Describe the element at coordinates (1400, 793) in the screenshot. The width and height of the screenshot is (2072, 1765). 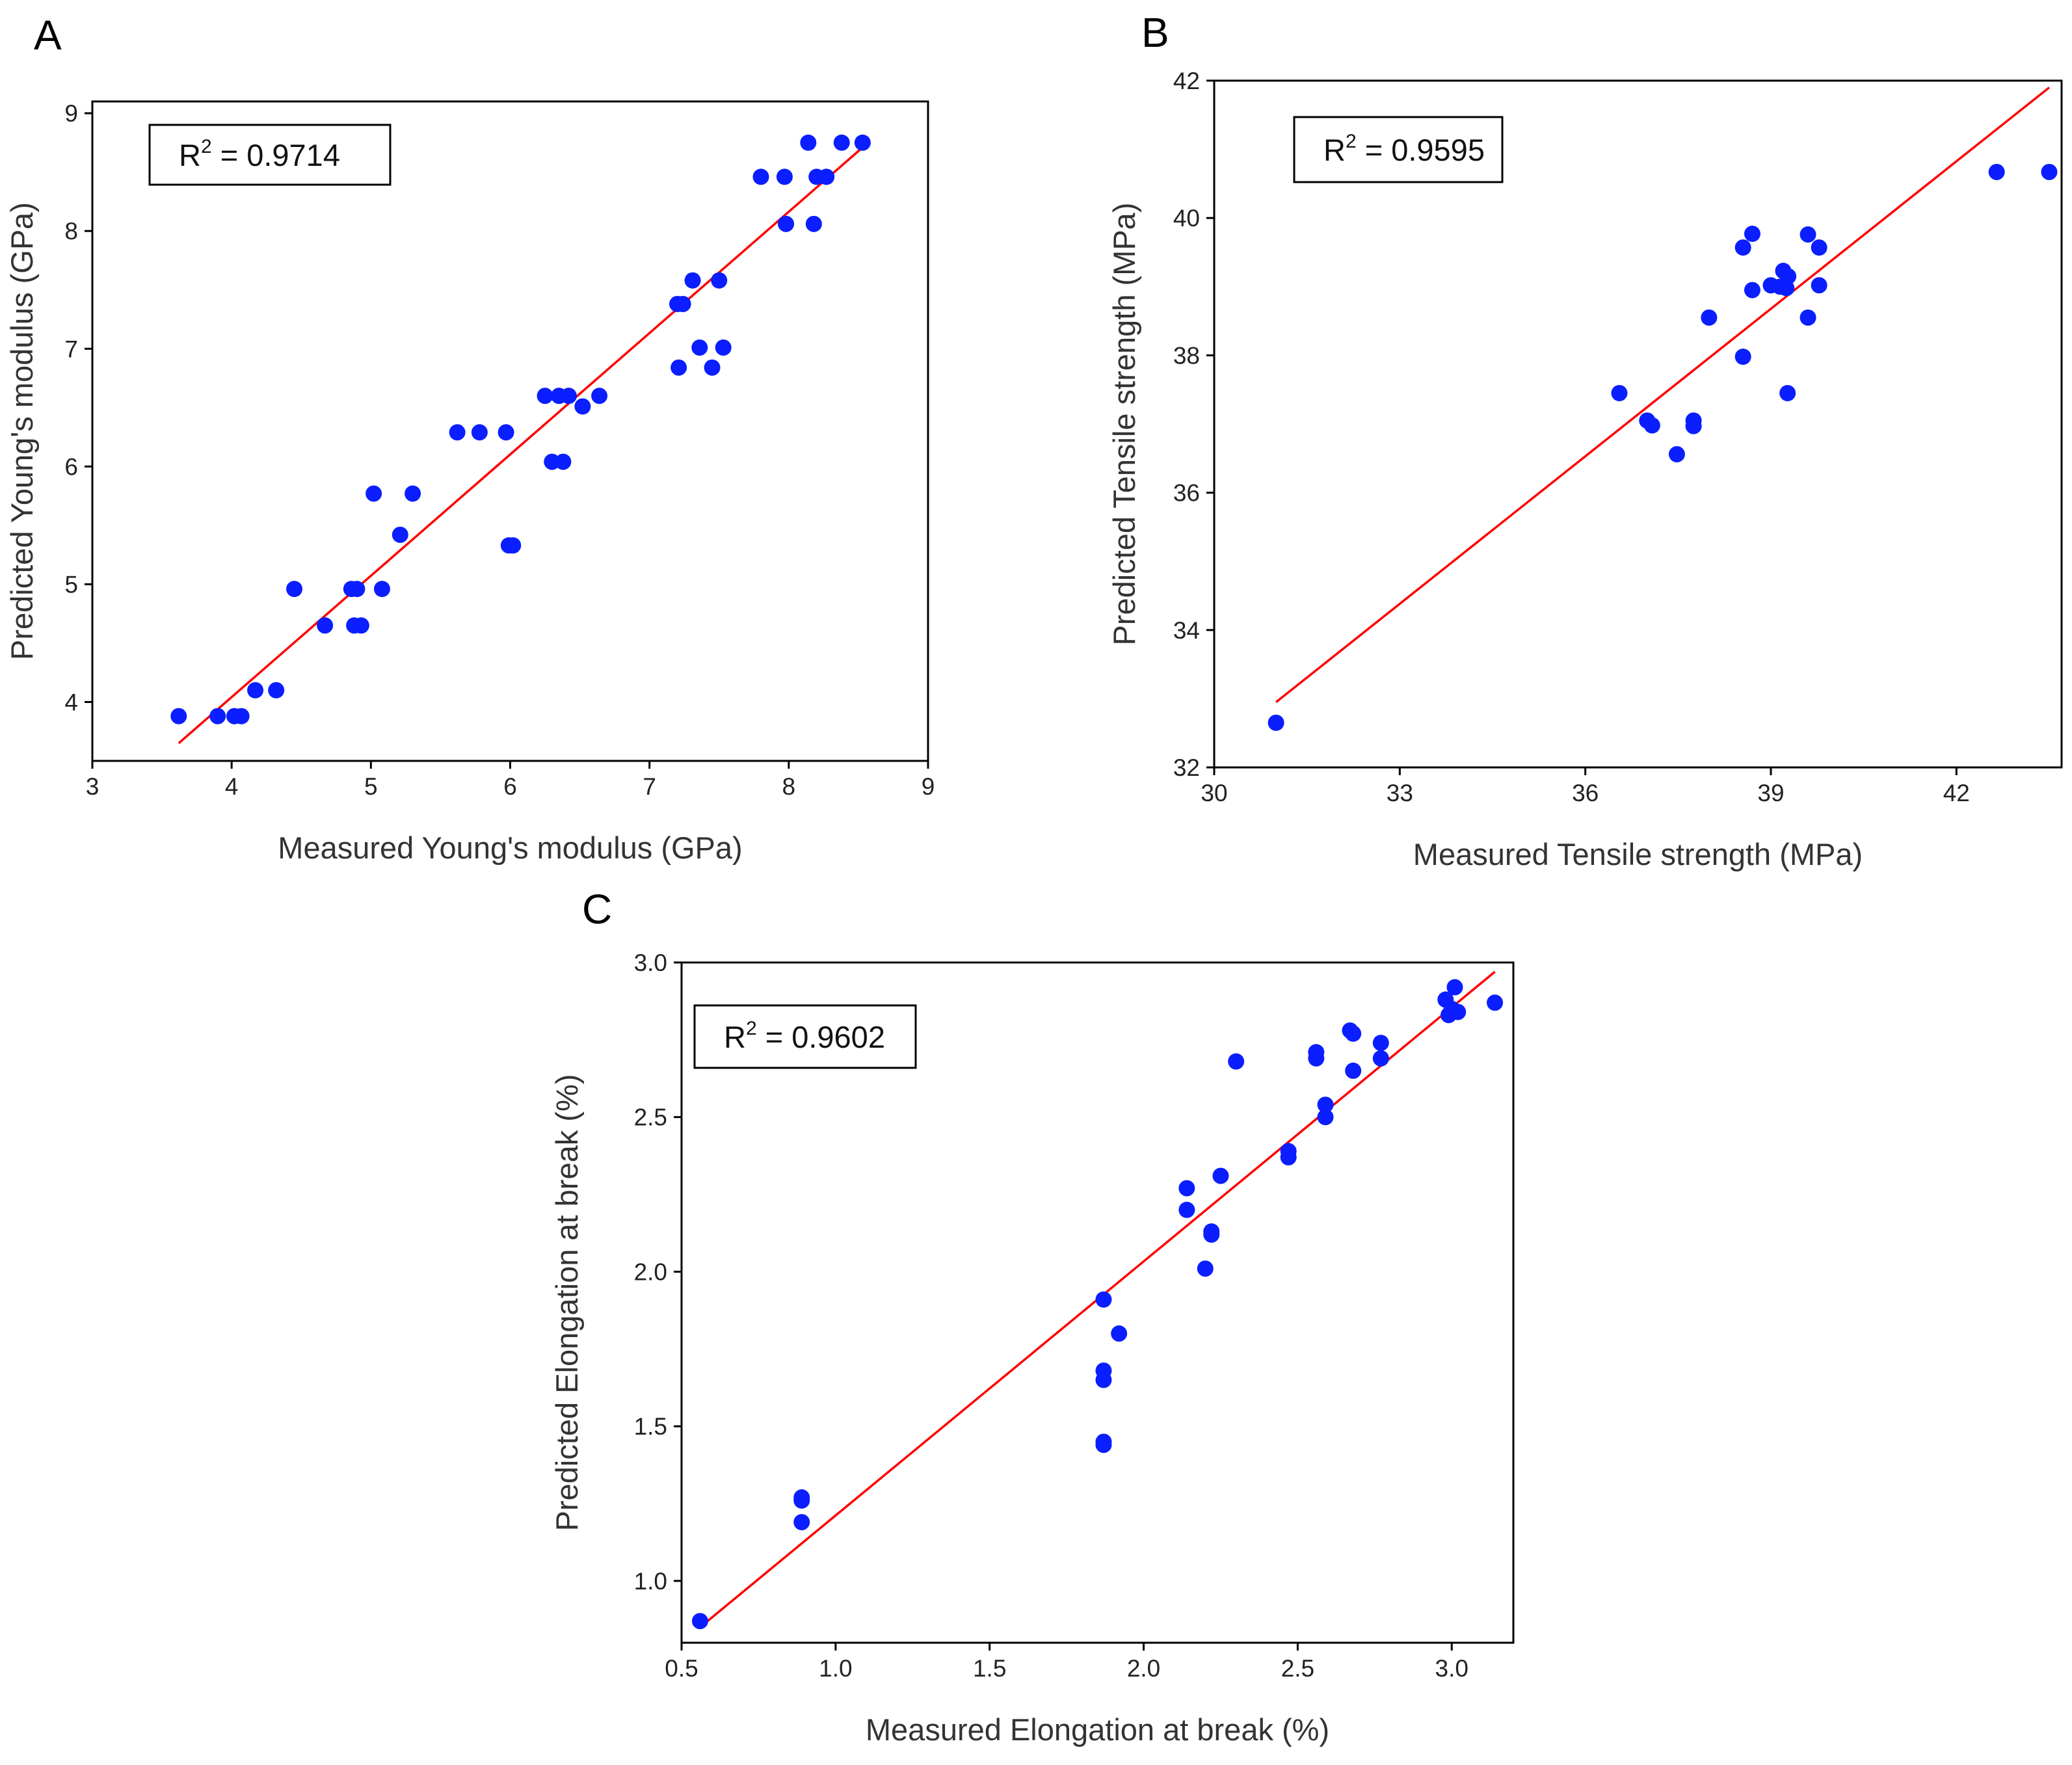
I see `x-tick-label: 33` at that location.